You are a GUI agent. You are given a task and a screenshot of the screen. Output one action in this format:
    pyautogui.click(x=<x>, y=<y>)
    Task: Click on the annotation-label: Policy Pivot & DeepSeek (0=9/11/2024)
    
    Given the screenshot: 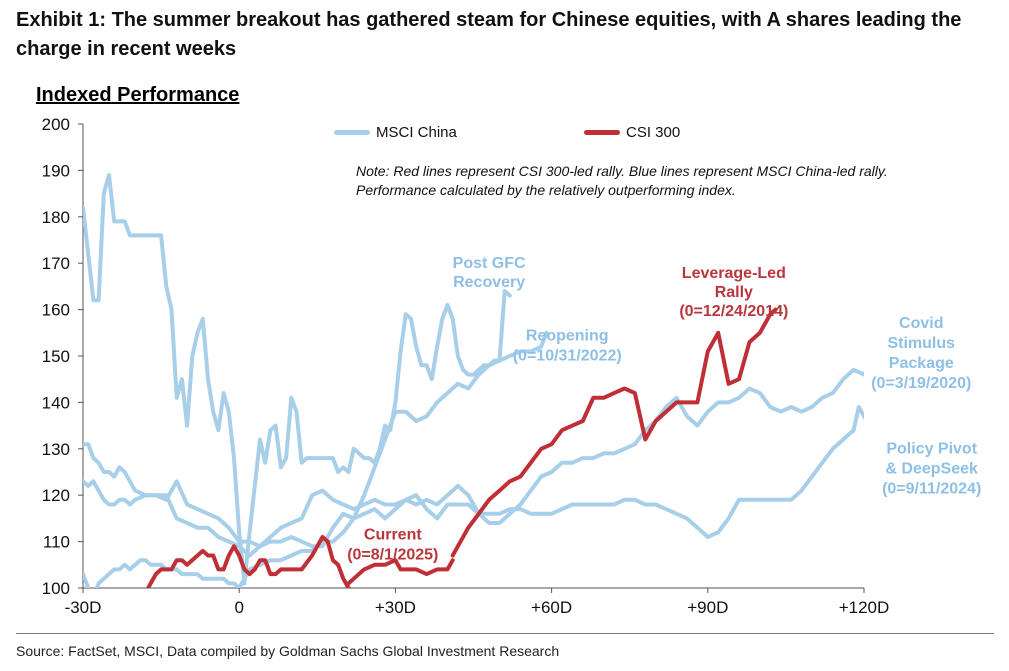 What is the action you would take?
    pyautogui.click(x=931, y=468)
    